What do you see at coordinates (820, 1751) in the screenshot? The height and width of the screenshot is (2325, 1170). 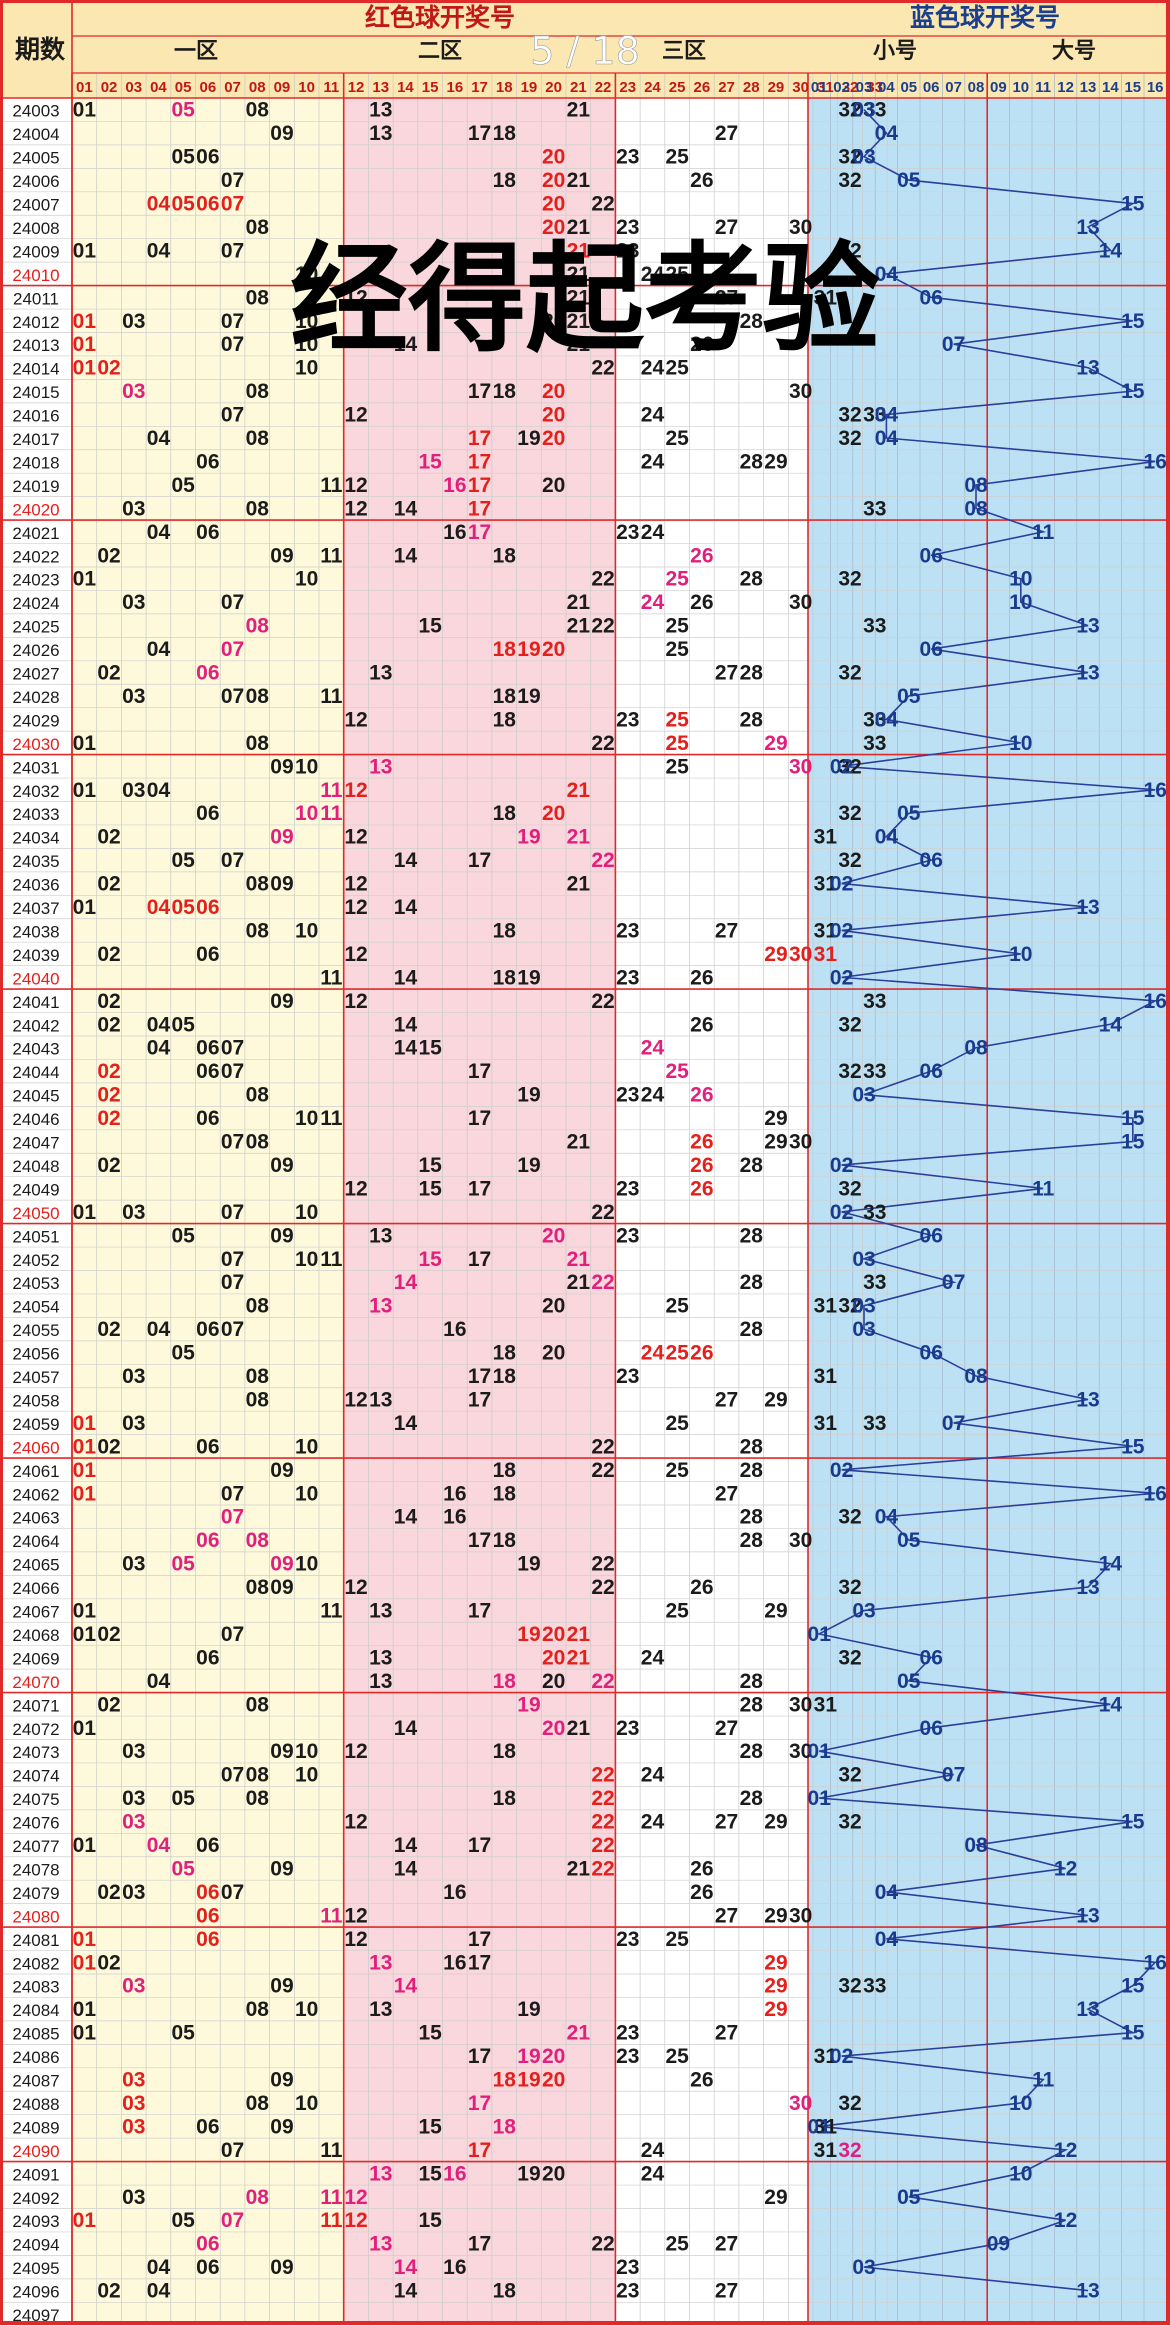 I see `blue-number: 01` at bounding box center [820, 1751].